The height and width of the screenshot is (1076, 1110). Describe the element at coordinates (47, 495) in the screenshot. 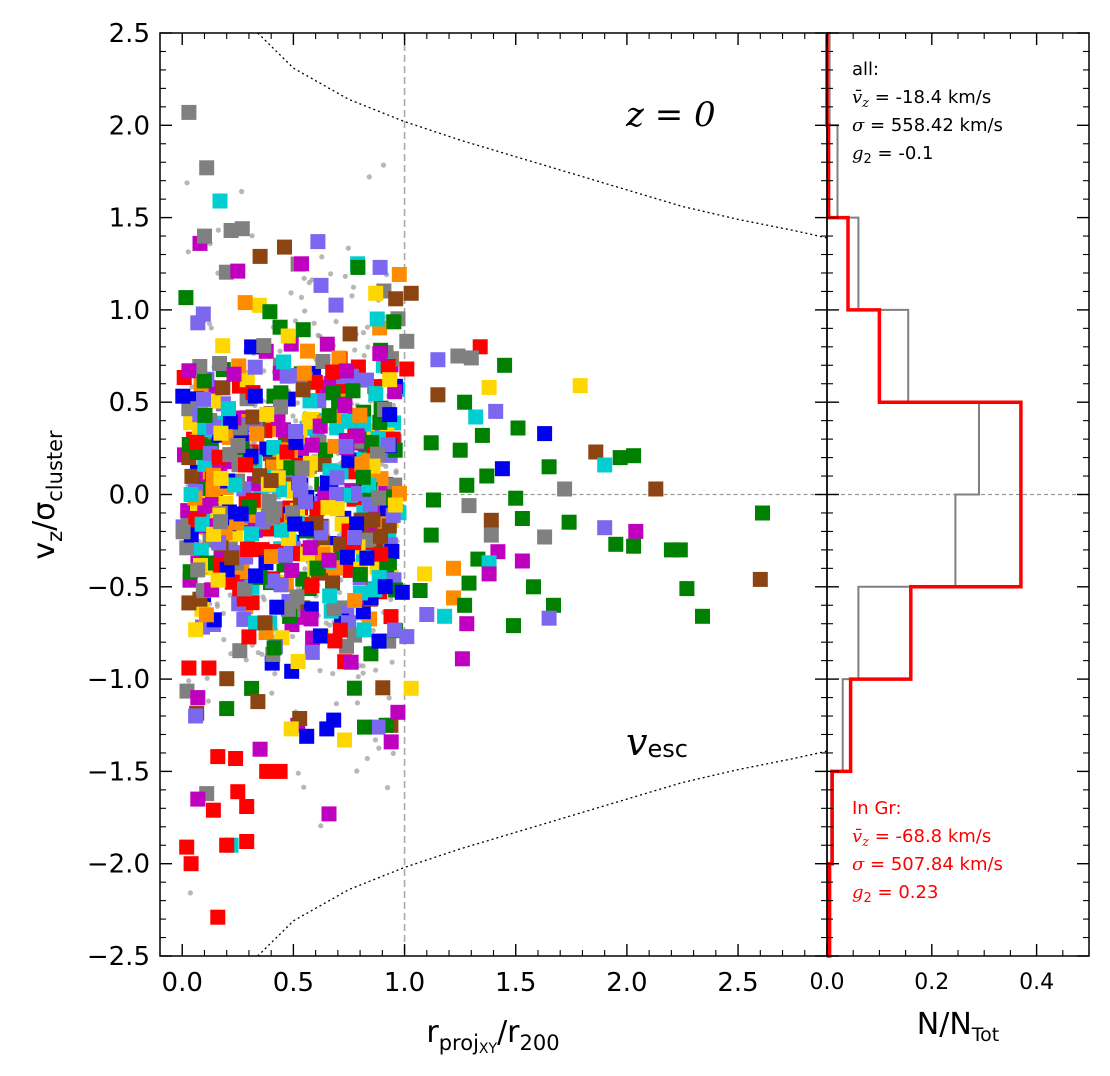

I see `y-axis-label: vz/σcluster` at that location.